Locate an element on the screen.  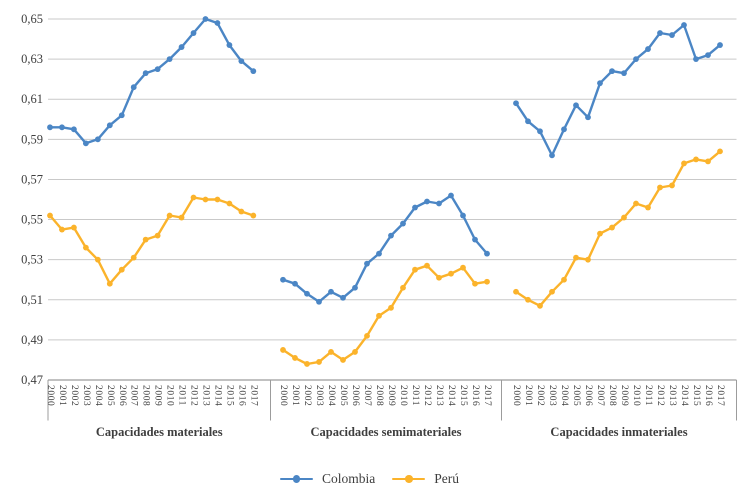
panel-caption: Capacidades materiales is located at coordinates (159, 432).